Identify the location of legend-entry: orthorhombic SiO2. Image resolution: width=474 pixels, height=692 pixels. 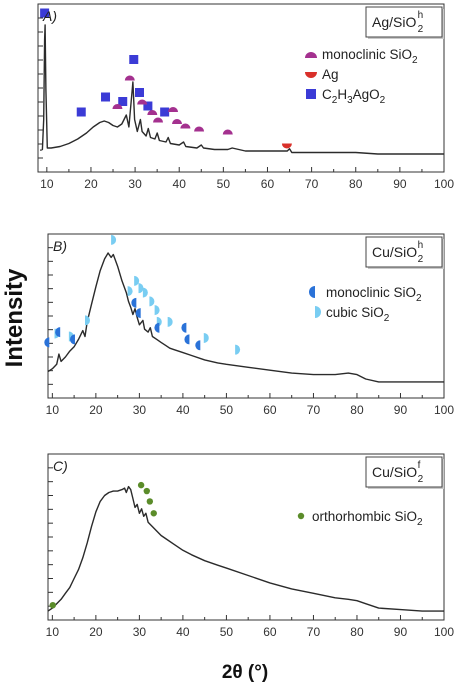
(367, 518).